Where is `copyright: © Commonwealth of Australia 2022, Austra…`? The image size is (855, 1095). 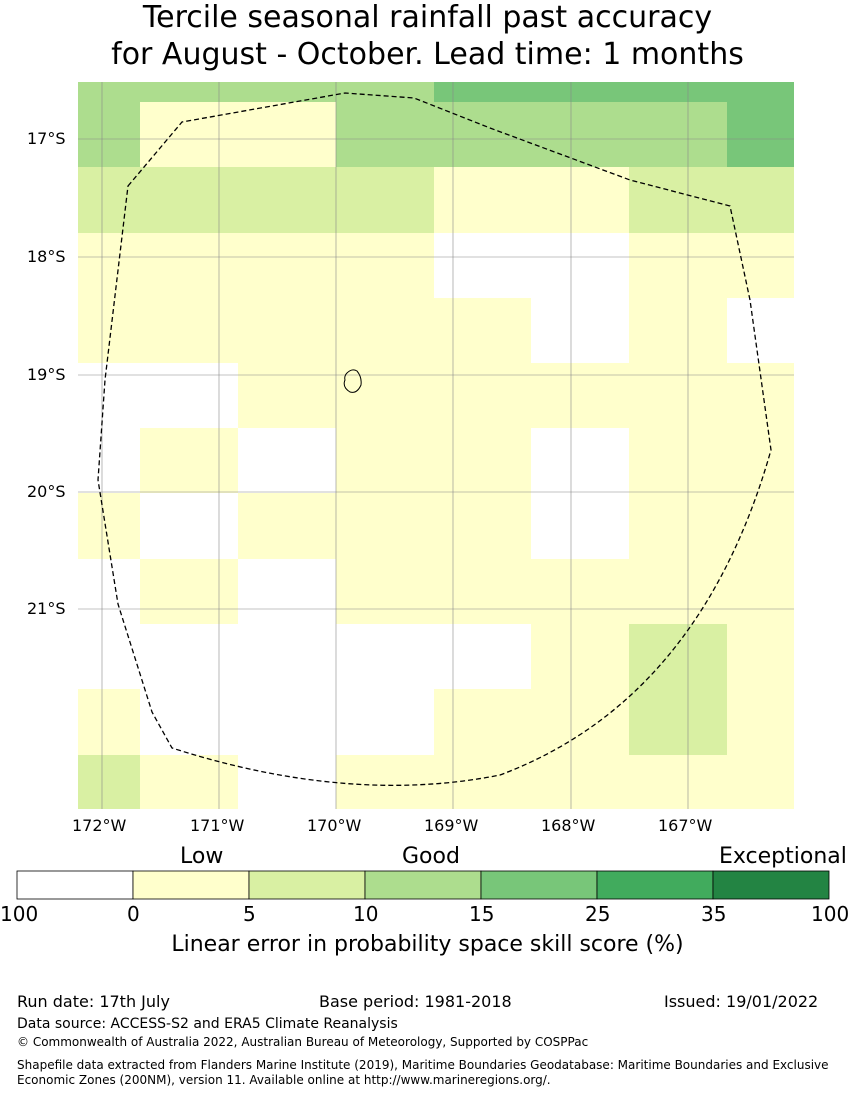 copyright: © Commonwealth of Australia 2022, Austra… is located at coordinates (303, 1042).